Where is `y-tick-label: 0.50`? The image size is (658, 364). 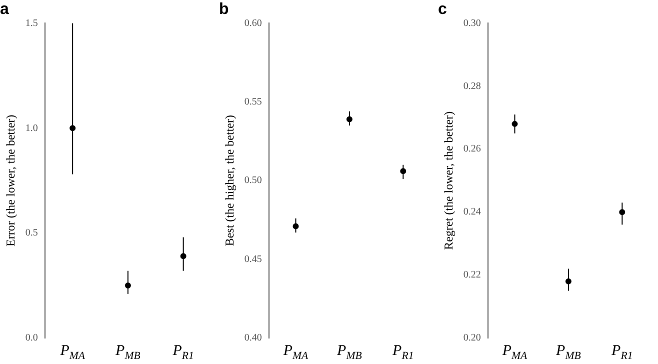 y-tick-label: 0.50 is located at coordinates (253, 180).